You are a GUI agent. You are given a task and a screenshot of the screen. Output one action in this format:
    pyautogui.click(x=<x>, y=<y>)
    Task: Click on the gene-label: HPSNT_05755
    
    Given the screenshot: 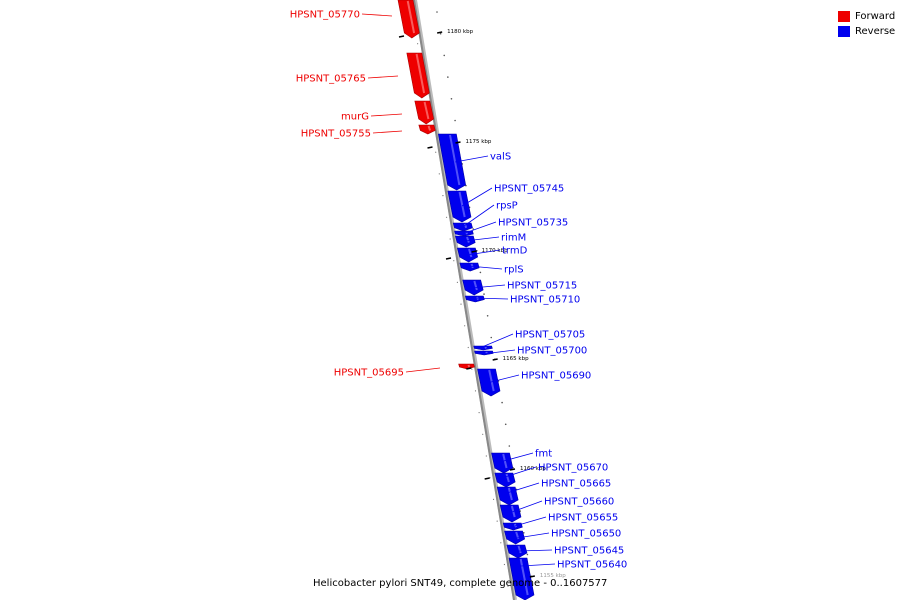 What is the action you would take?
    pyautogui.click(x=336, y=134)
    